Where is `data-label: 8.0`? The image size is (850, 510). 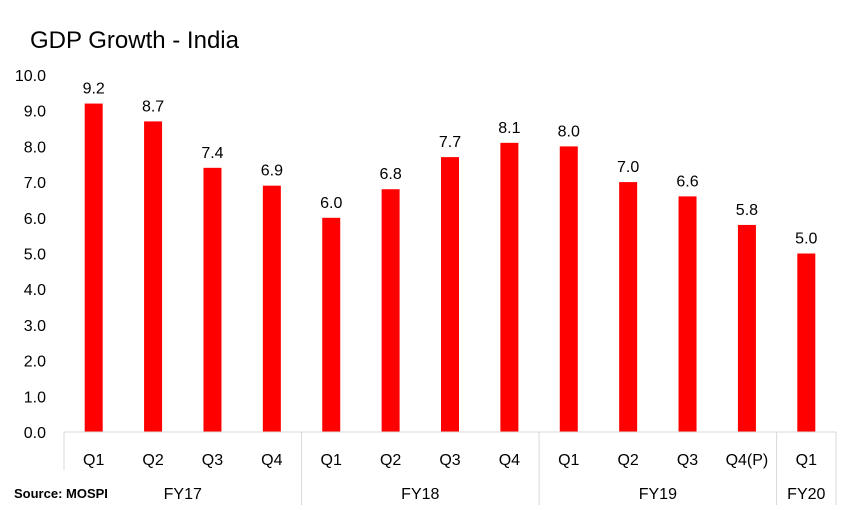 data-label: 8.0 is located at coordinates (569, 131).